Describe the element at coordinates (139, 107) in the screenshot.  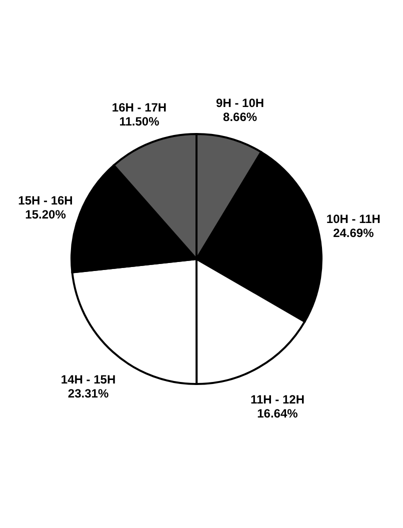
I see `slice-label: 16H - 17H` at that location.